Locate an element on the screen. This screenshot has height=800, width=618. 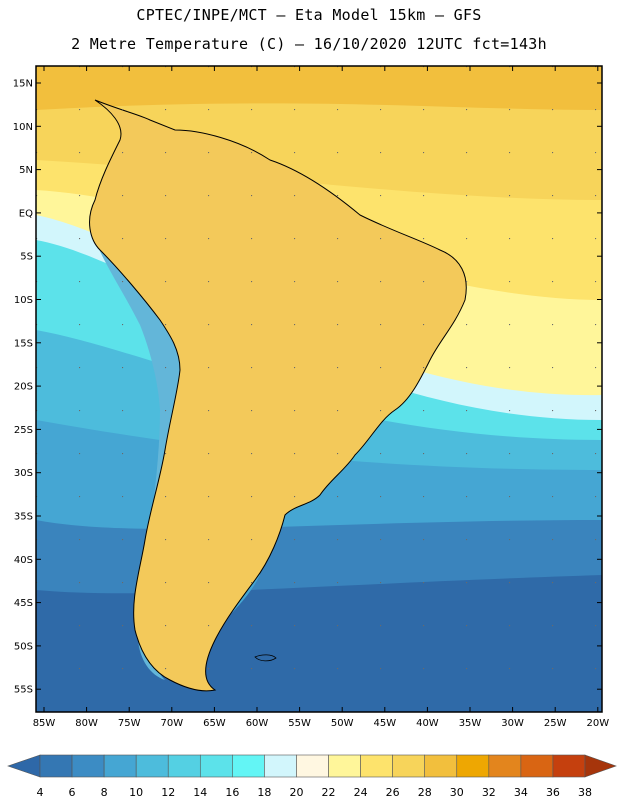
colorbar-tick-label: 38 is located at coordinates (585, 792).